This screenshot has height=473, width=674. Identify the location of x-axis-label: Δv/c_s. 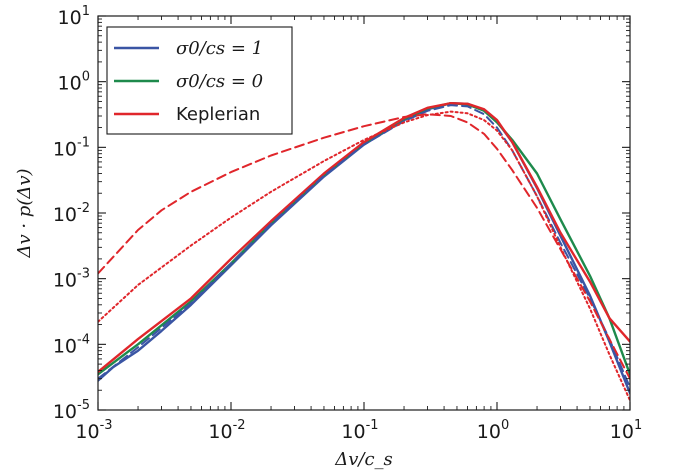
(363, 459).